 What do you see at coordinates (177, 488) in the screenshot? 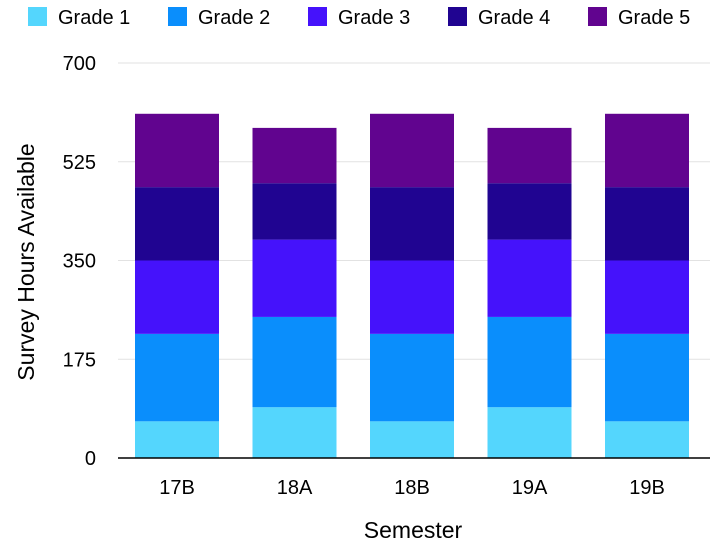
I see `x-tick-label: 17B` at bounding box center [177, 488].